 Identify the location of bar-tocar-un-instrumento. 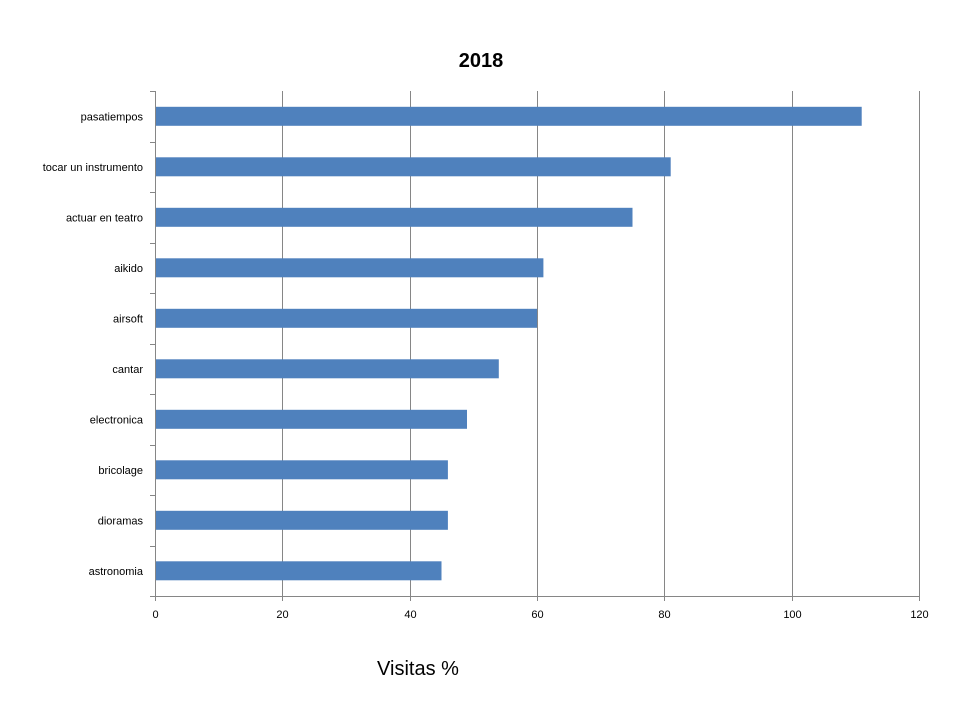
(413, 167).